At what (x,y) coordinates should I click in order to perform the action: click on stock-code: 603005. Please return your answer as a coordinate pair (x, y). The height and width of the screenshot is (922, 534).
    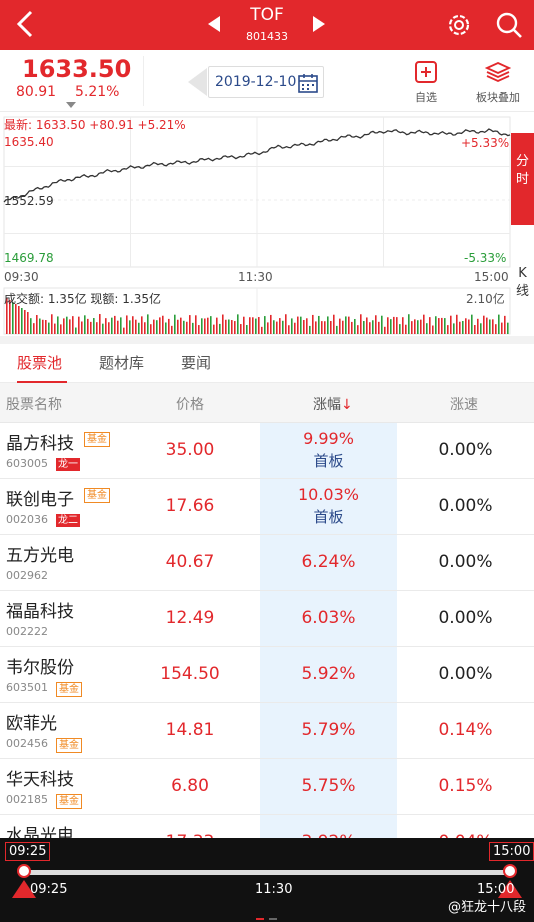
    Looking at the image, I should click on (27, 463).